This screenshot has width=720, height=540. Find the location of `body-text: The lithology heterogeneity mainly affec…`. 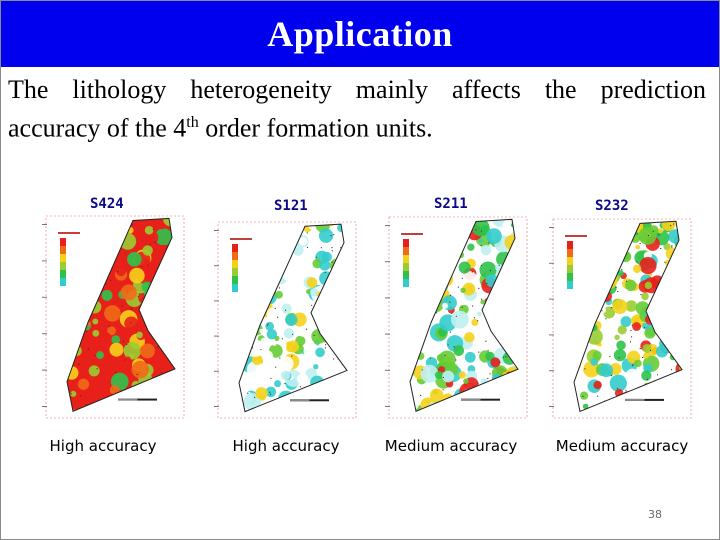

body-text: The lithology heterogeneity mainly affec… is located at coordinates (357, 109).